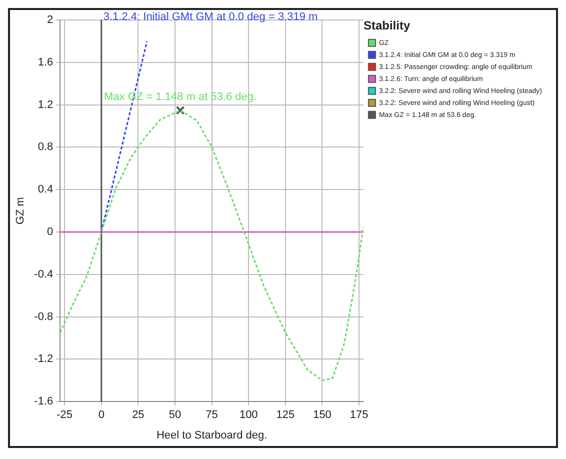 The height and width of the screenshot is (459, 566). What do you see at coordinates (359, 415) in the screenshot?
I see `x-tick-label: 175` at bounding box center [359, 415].